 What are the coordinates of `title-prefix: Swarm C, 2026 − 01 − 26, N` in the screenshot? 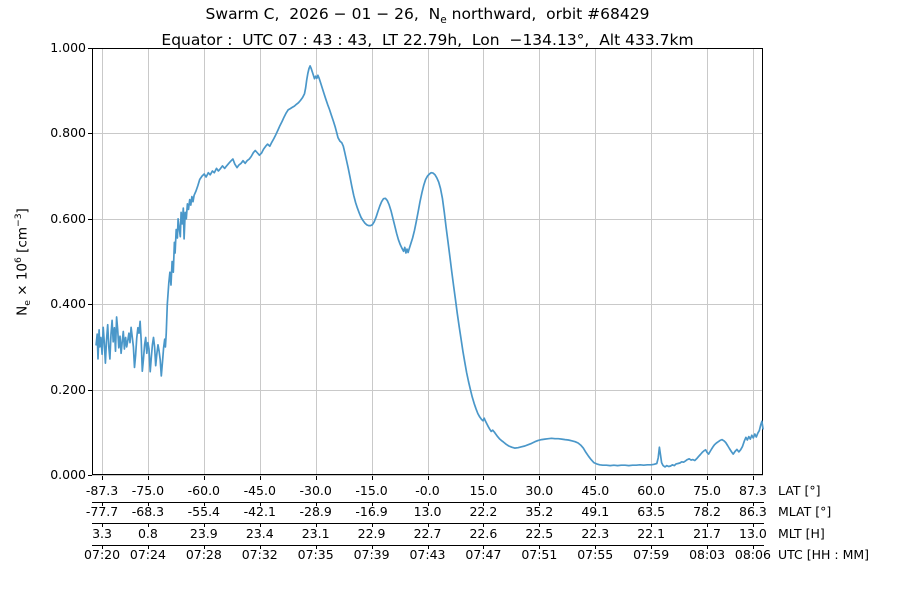 It's located at (323, 14).